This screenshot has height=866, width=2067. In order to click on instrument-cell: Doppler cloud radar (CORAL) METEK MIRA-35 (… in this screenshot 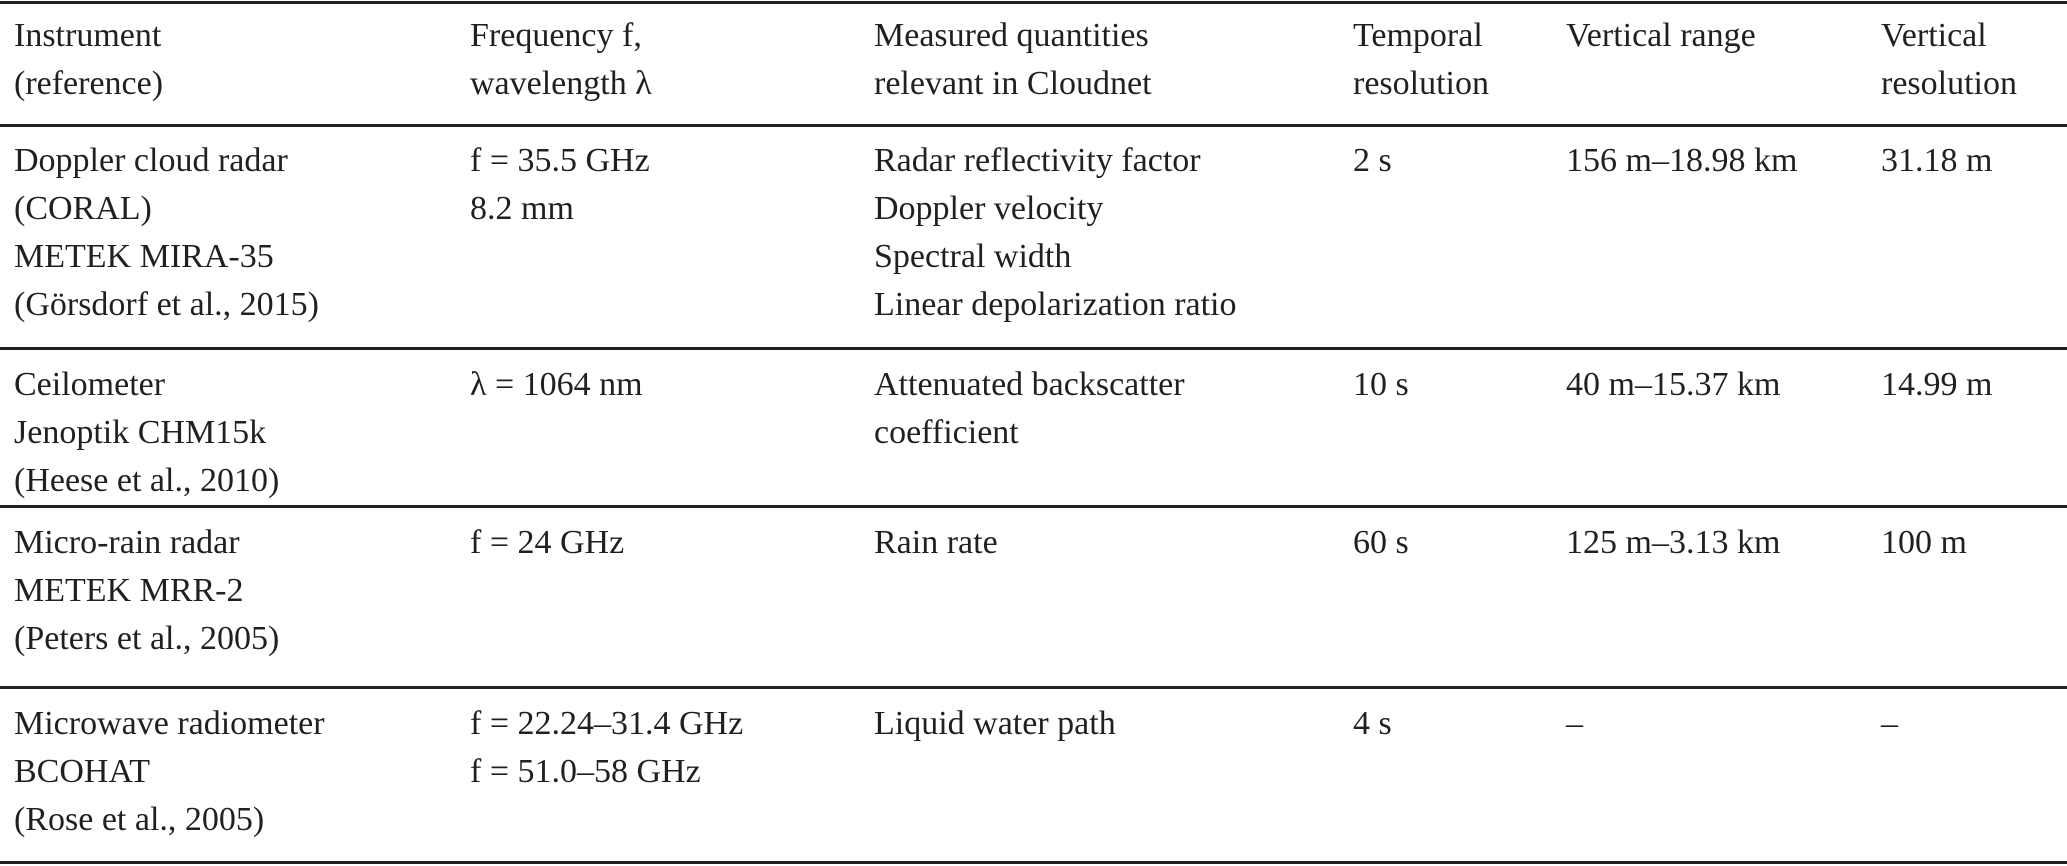, I will do `click(166, 233)`.